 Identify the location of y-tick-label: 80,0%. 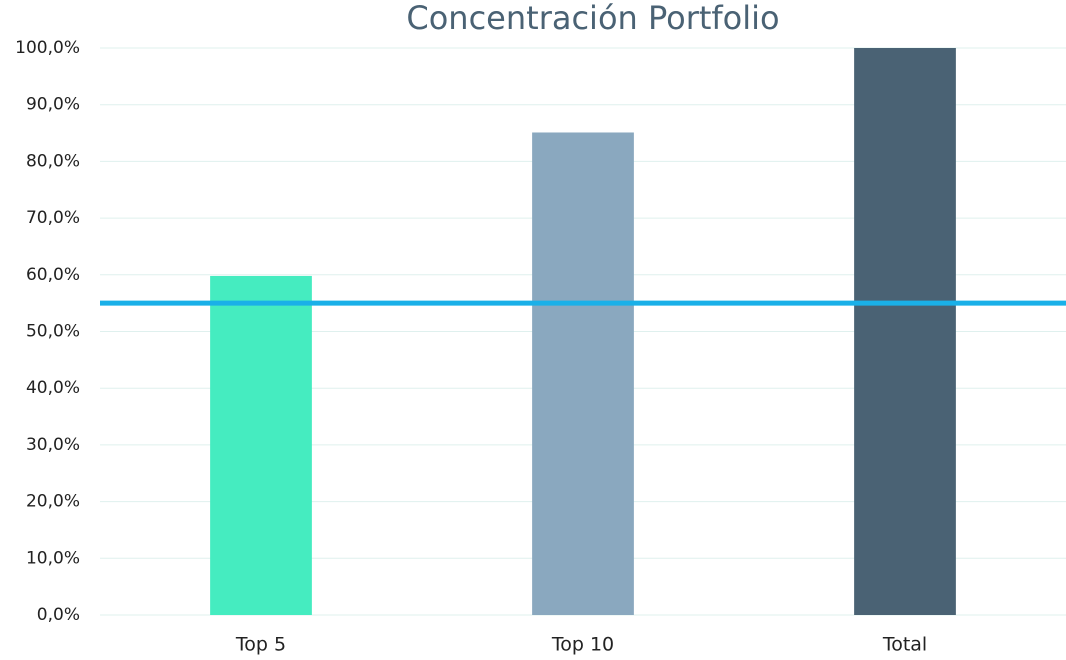
(53, 161).